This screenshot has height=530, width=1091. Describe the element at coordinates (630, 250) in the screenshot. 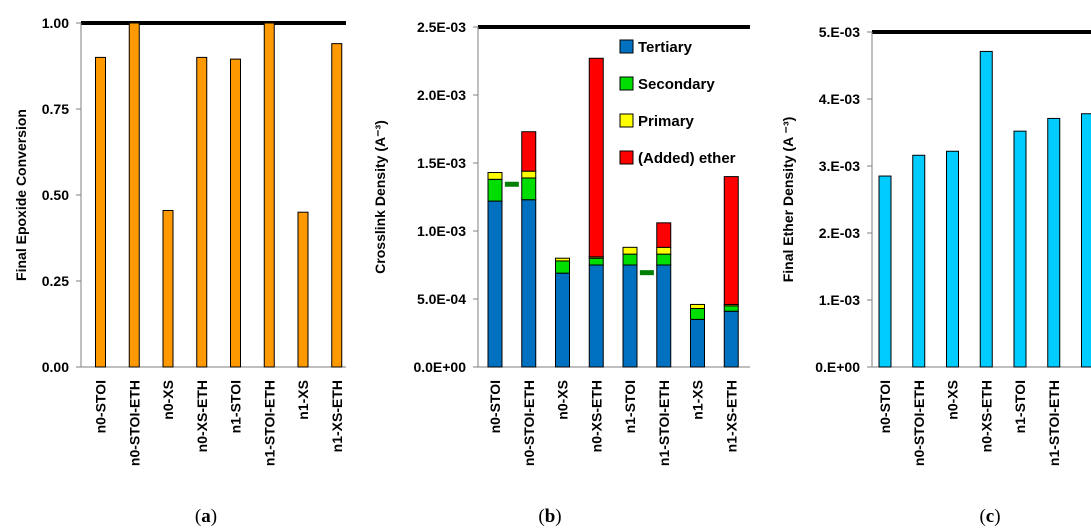

I see `bar-segment-primary-n1-stoi` at that location.